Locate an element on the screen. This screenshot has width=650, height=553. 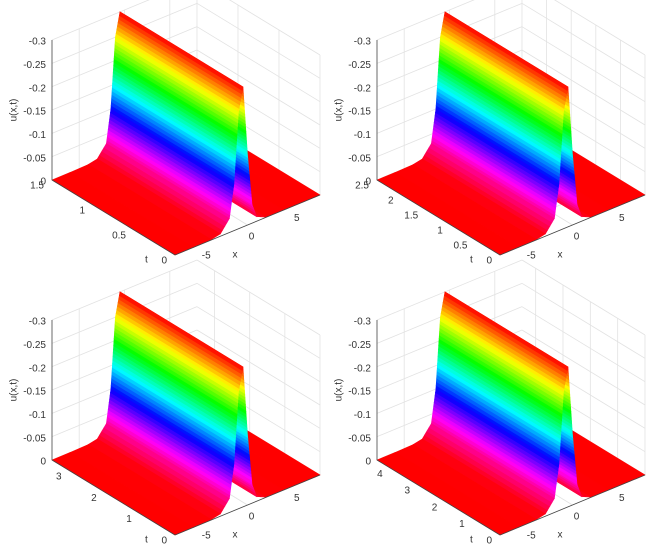
y-tick-label: 4 is located at coordinates (380, 474).